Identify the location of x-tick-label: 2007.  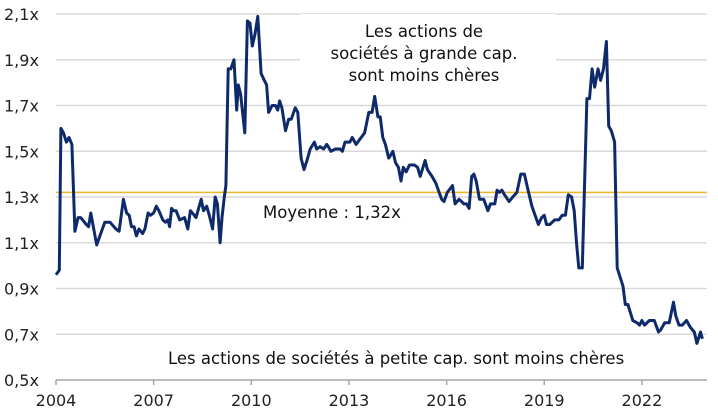
(153, 400).